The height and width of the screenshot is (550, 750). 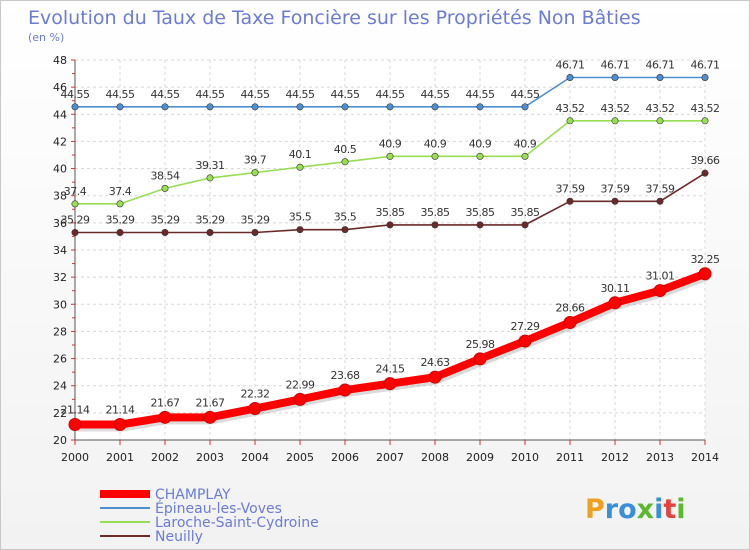 I want to click on data-label: 32.25, so click(x=705, y=259).